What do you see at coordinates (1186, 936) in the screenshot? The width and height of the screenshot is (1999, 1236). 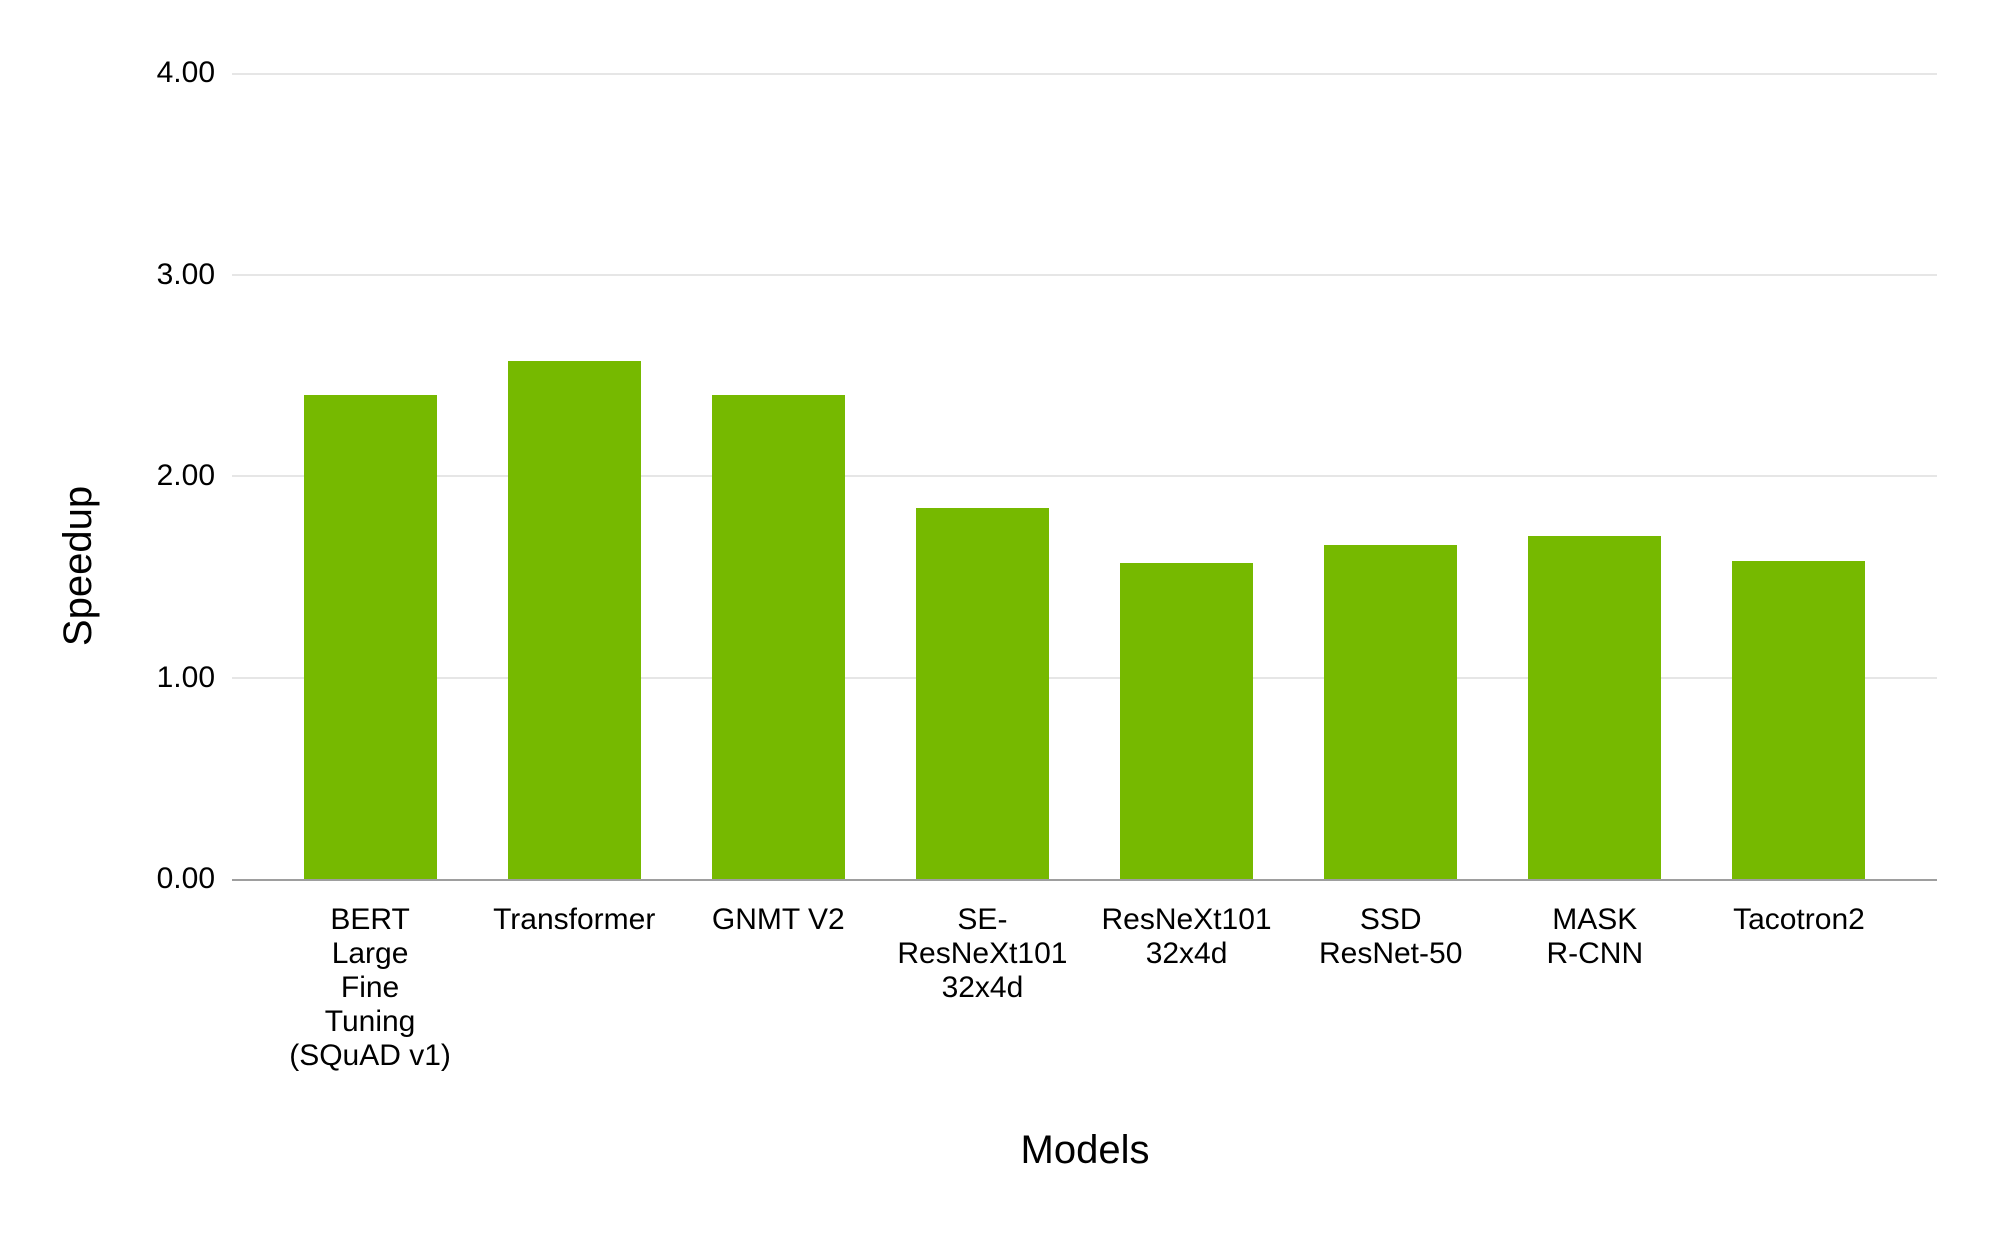 I see `category-label: ResNeXt101 32x4d` at bounding box center [1186, 936].